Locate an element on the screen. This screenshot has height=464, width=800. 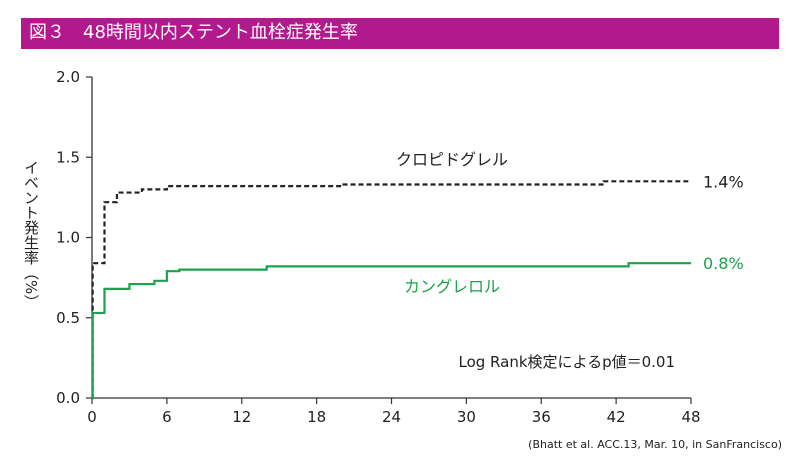
series-name-label: クロピドグレル is located at coordinates (452, 159).